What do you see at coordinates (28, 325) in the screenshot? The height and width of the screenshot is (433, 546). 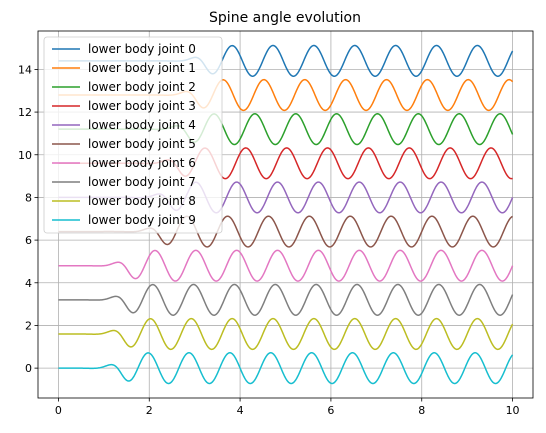 I see `y-tick-label: 2` at bounding box center [28, 325].